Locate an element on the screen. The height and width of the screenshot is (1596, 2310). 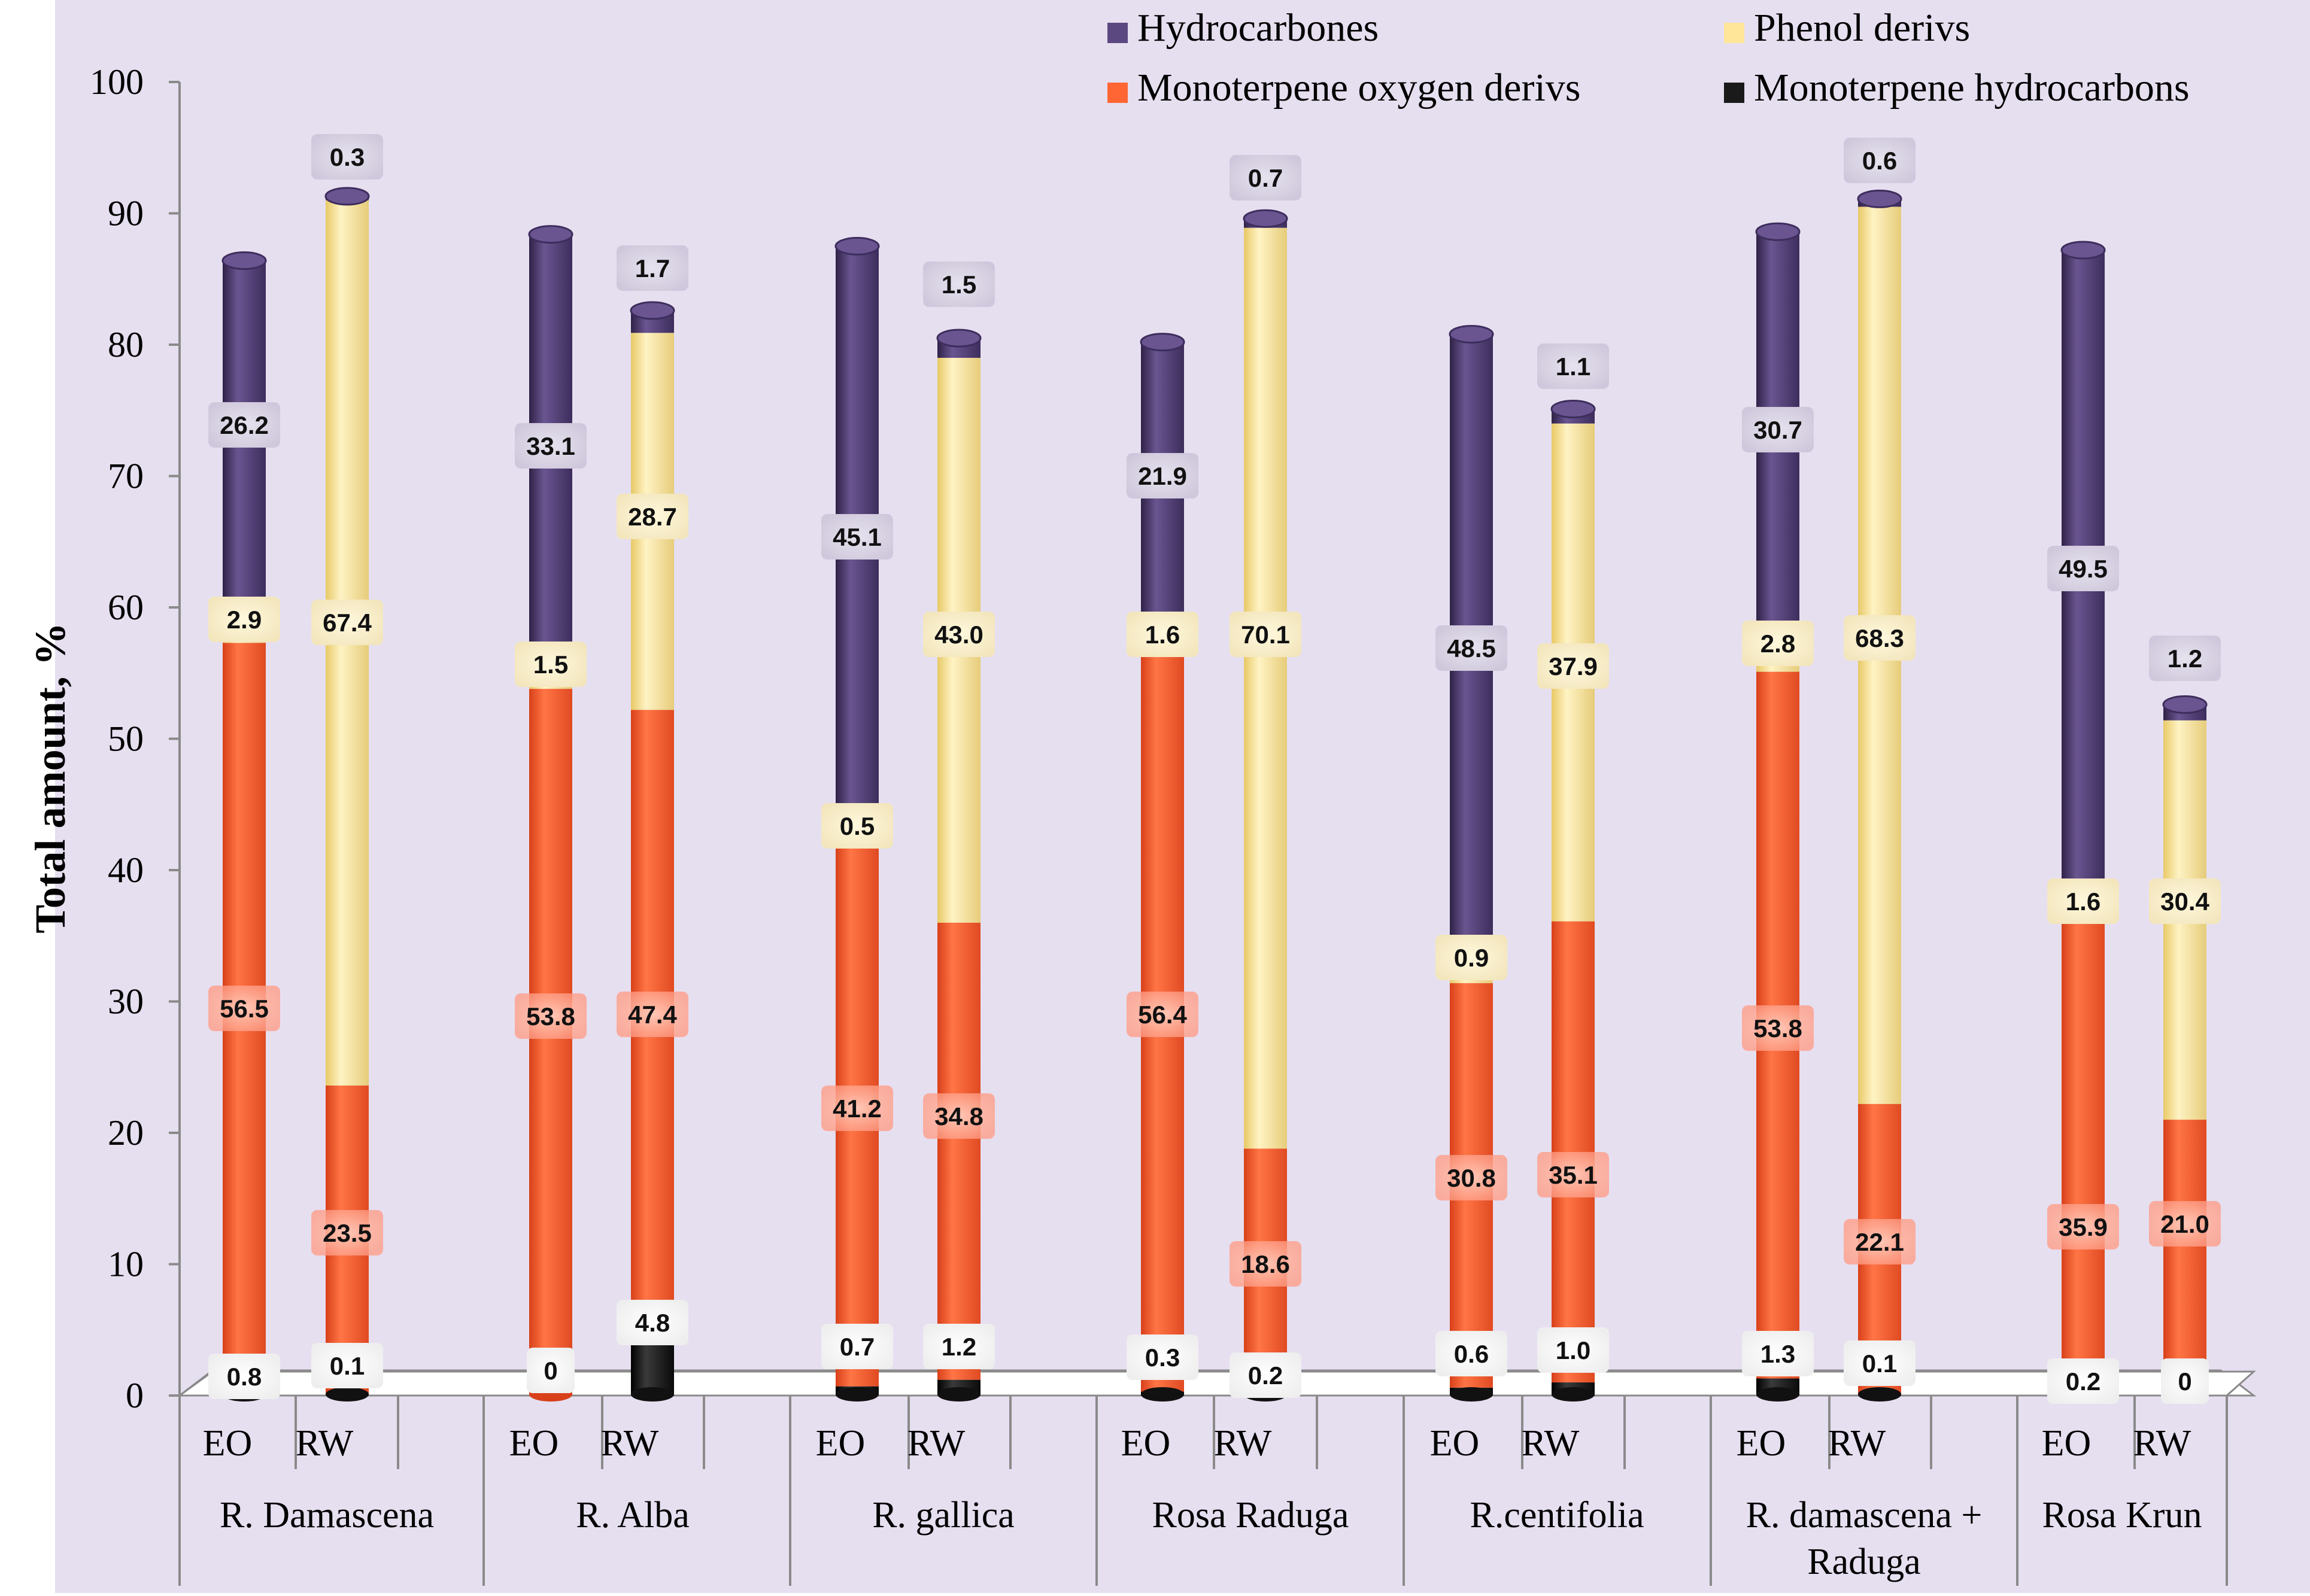
data-label-monoterpene-oxygen-derivs: 47.4 is located at coordinates (652, 1015).